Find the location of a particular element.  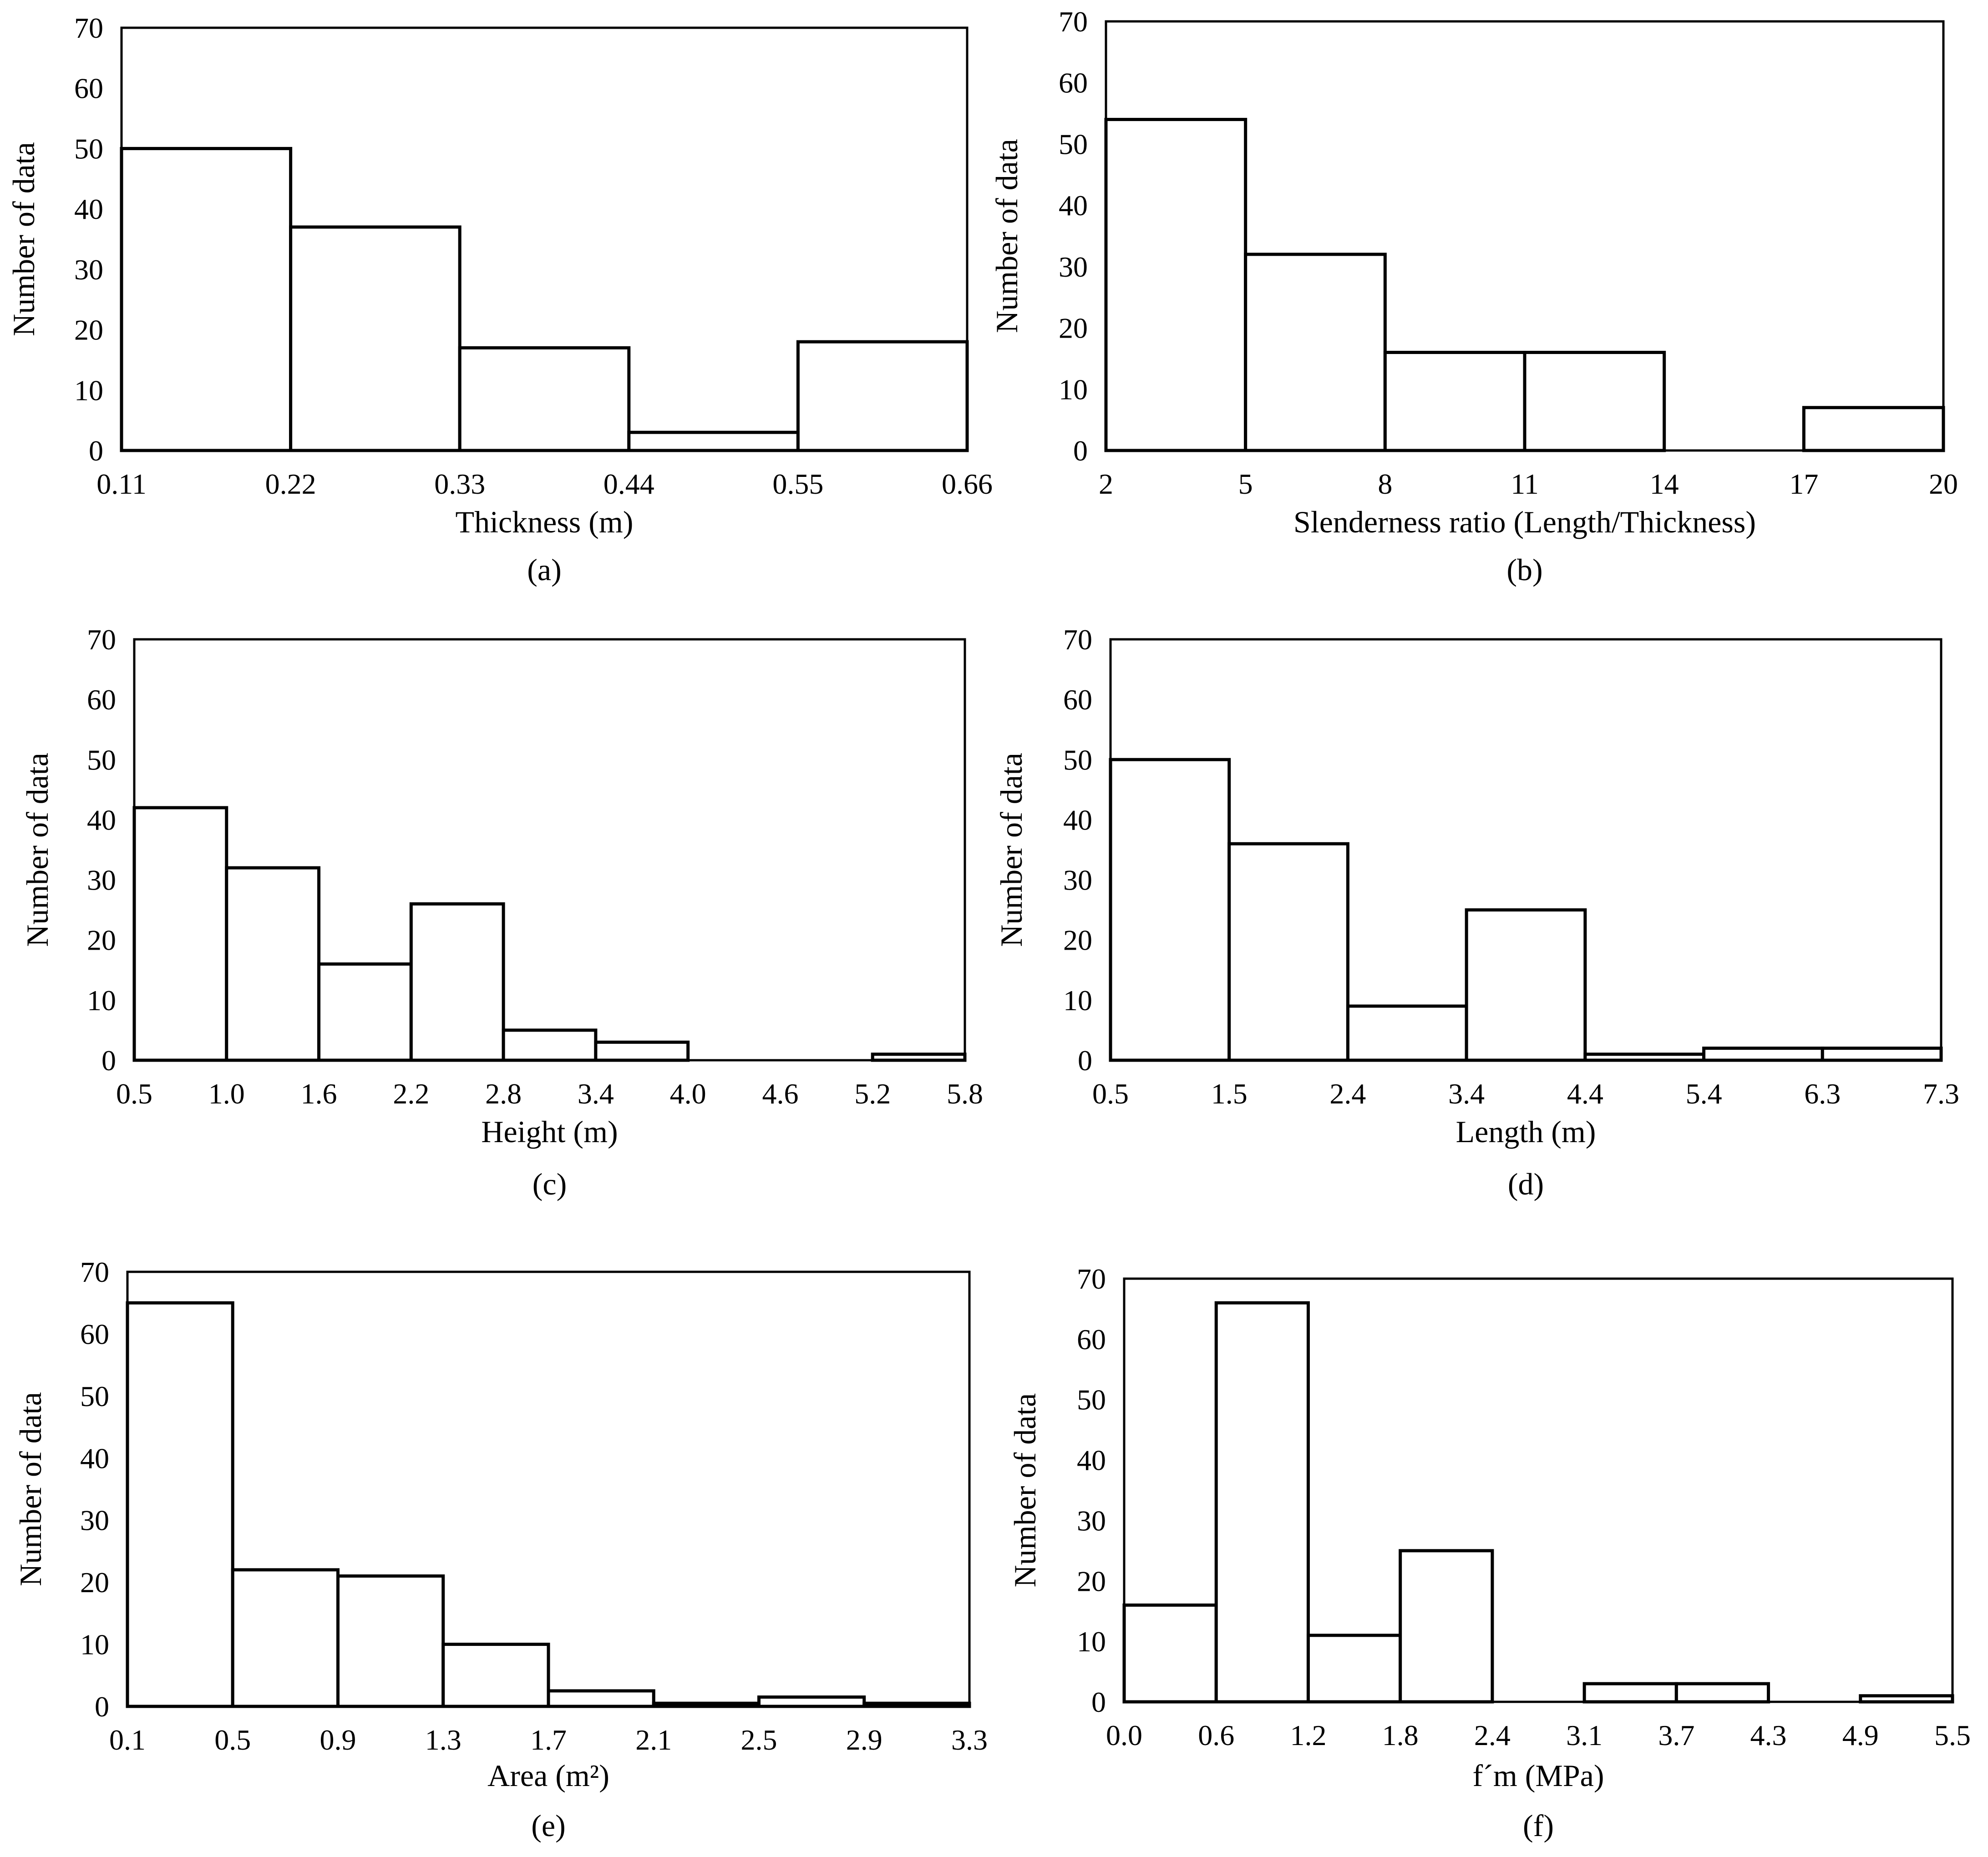

x-tick-label: 4.3 is located at coordinates (1769, 1735).